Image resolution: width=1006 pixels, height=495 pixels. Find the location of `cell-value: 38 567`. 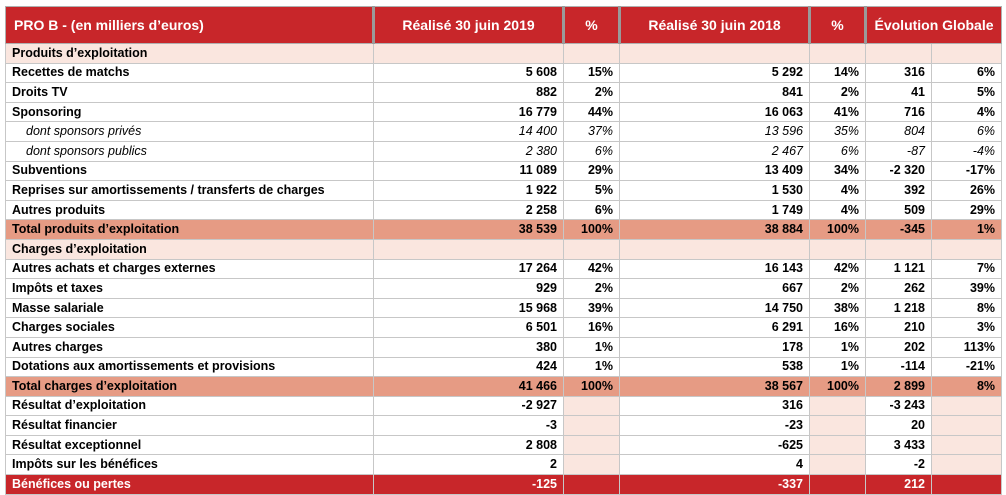

cell-value: 38 567 is located at coordinates (714, 386).